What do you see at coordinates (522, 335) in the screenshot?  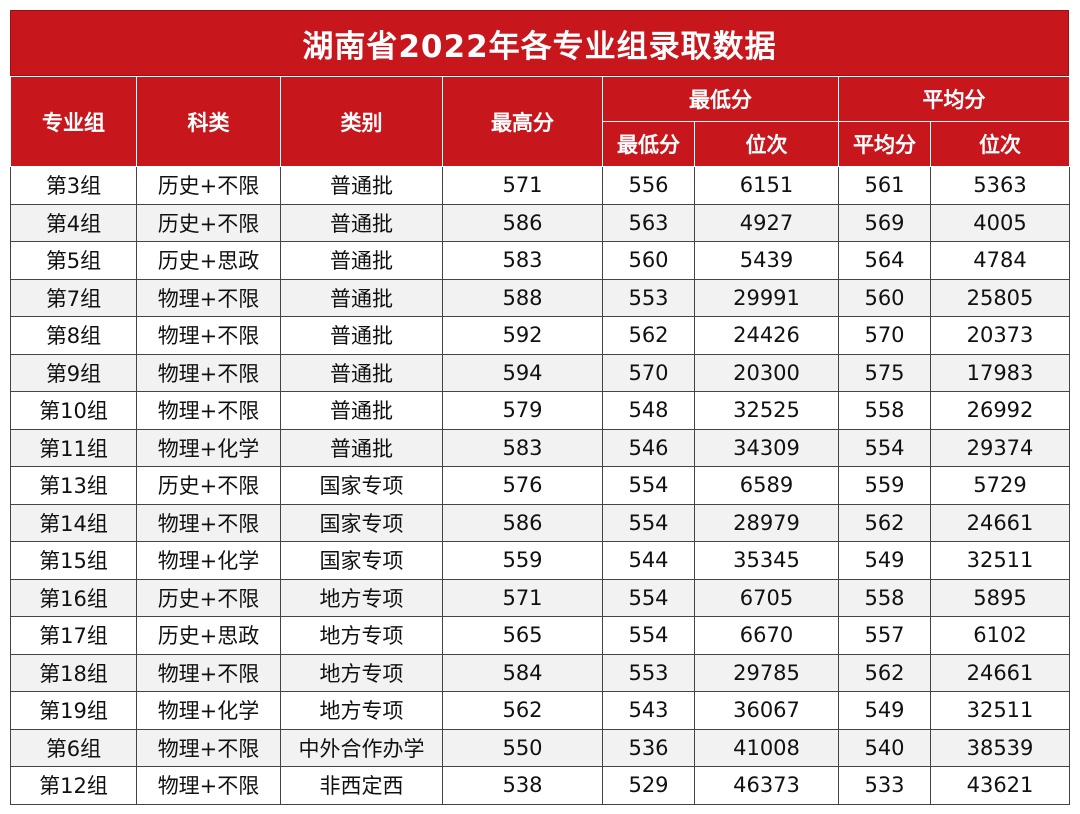 I see `max-score-cell: 592` at bounding box center [522, 335].